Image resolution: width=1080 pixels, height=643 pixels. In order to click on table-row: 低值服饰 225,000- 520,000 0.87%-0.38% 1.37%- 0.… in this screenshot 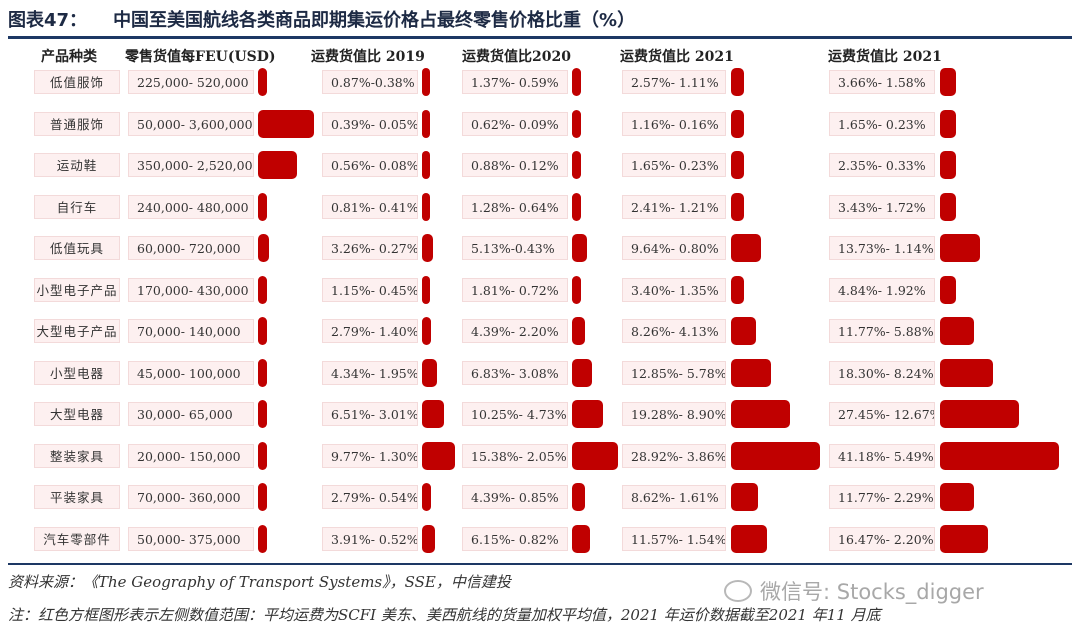, I will do `click(540, 83)`.